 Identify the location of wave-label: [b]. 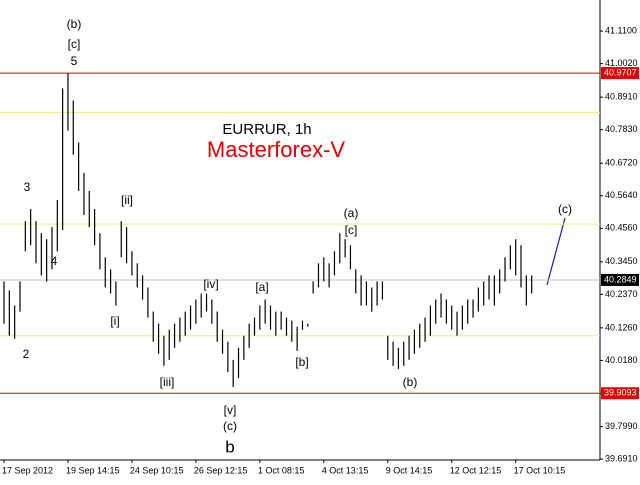
(301, 362).